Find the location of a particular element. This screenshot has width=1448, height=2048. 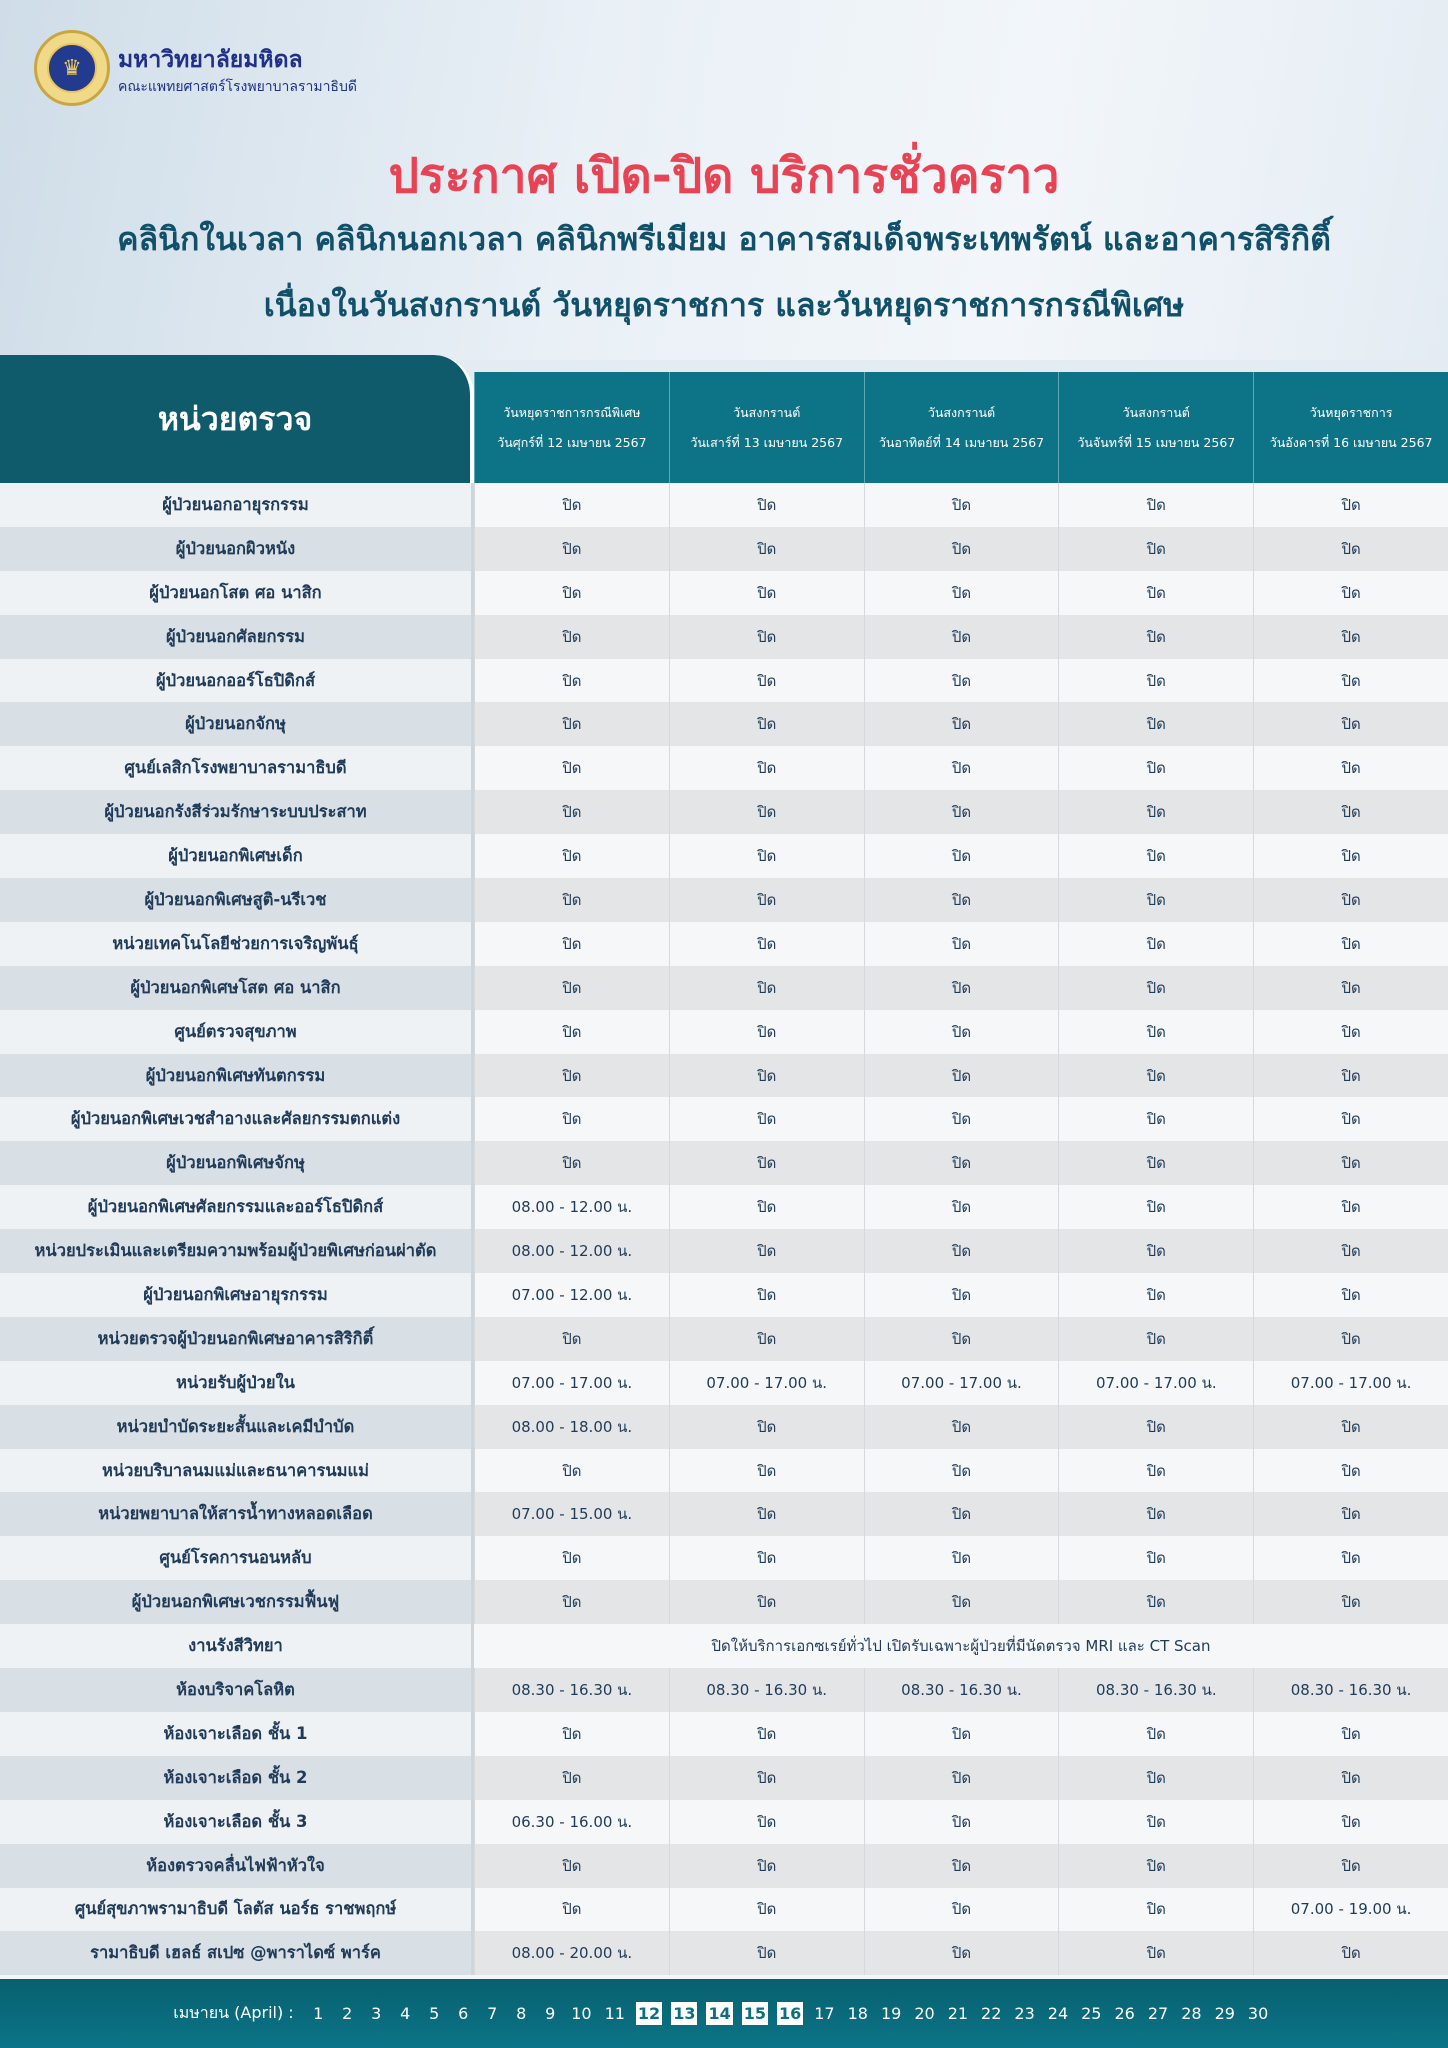

holiday-type: วันหยุดราชการ is located at coordinates (1351, 412).